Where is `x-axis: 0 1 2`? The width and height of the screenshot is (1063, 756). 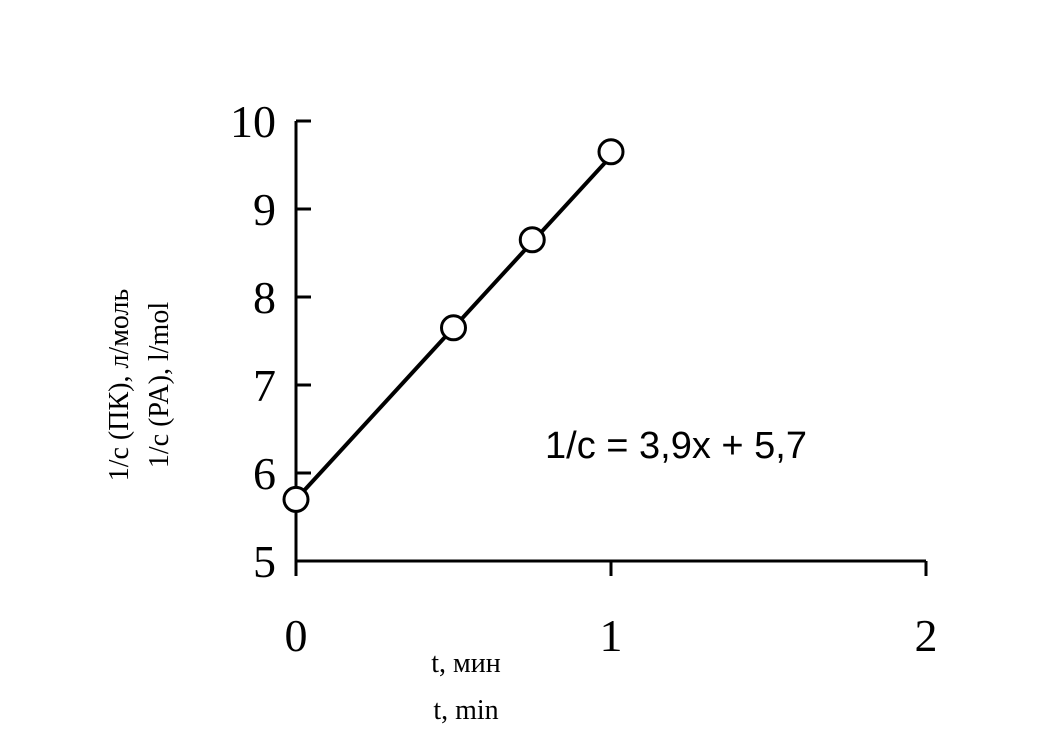 x-axis: 0 1 2 is located at coordinates (611, 610).